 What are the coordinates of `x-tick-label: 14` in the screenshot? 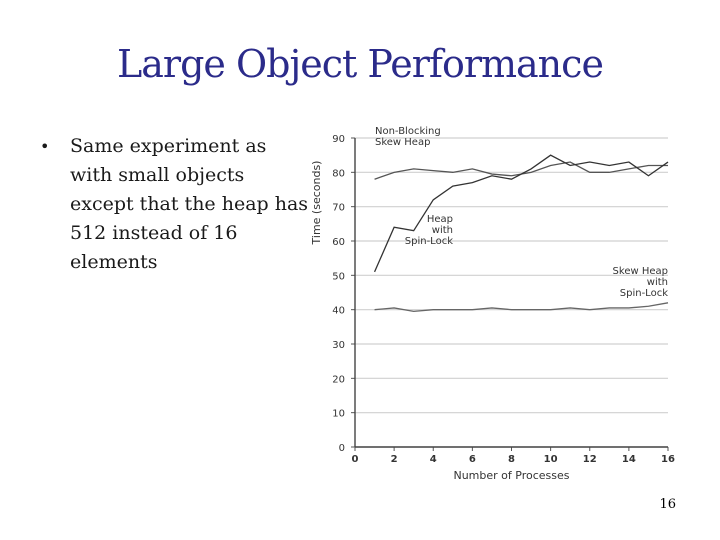 It's located at (629, 459).